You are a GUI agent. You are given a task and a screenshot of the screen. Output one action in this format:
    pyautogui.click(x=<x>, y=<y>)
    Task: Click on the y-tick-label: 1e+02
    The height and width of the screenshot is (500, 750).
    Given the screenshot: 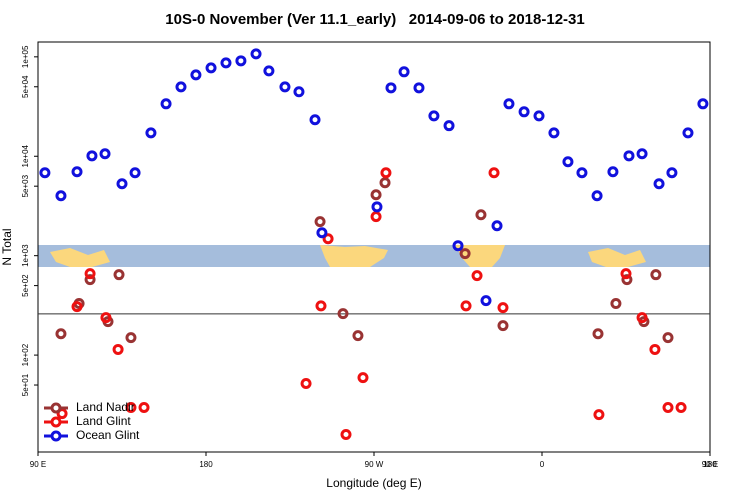 What is the action you would take?
    pyautogui.click(x=25, y=354)
    